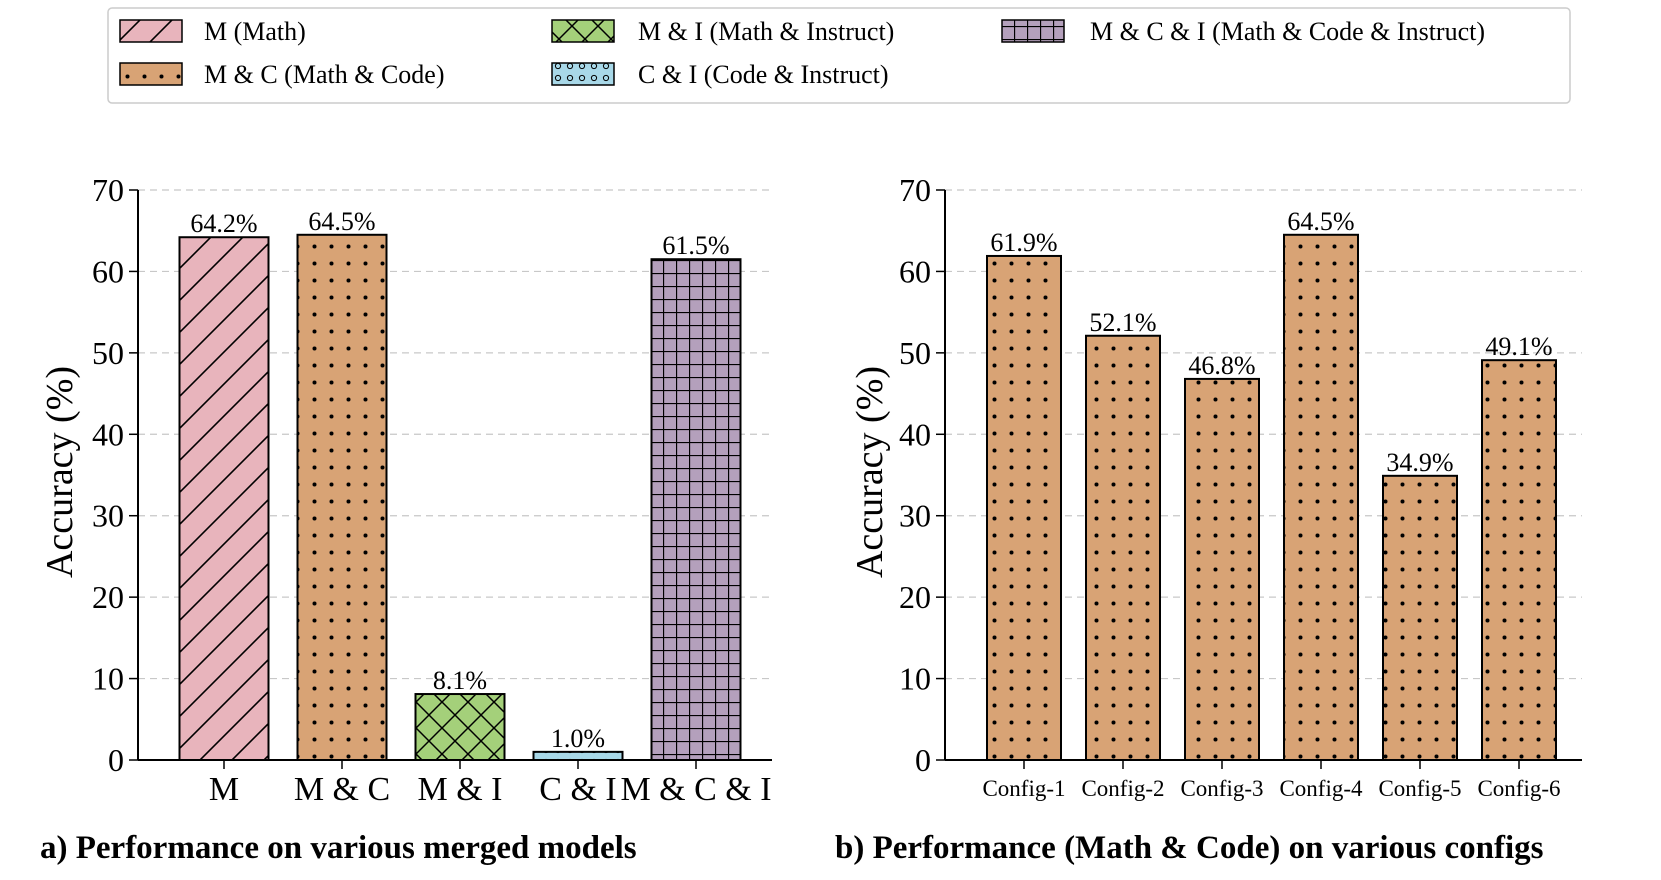 The image size is (1661, 880). What do you see at coordinates (460, 680) in the screenshot?
I see `bar-value-label: 8.1%` at bounding box center [460, 680].